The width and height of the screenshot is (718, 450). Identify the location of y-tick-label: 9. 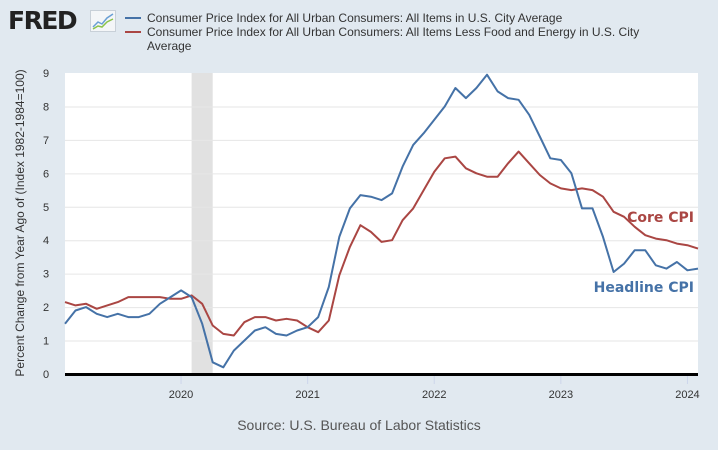
(46, 74).